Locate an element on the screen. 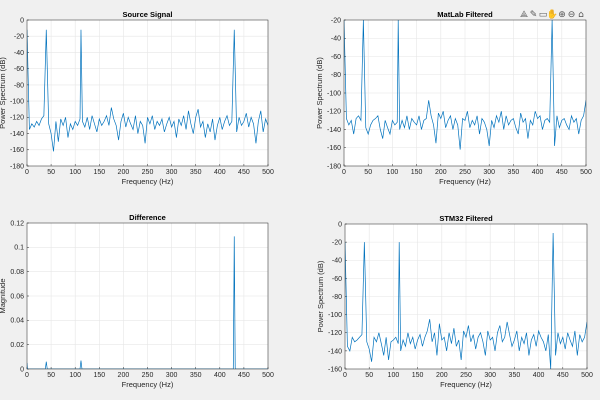 Image resolution: width=600 pixels, height=400 pixels. zoom-in-icon: ⊕ is located at coordinates (562, 15).